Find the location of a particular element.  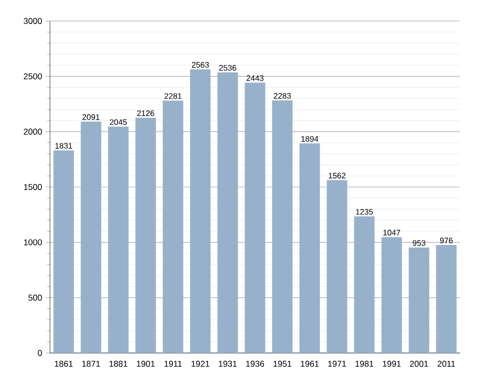

y-tick-label: 1000 is located at coordinates (33, 242).